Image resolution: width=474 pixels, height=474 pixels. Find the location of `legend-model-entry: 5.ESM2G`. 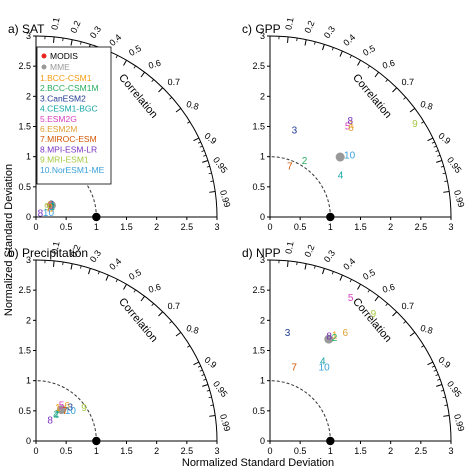

legend-model-entry: 5.ESM2G is located at coordinates (58, 119).